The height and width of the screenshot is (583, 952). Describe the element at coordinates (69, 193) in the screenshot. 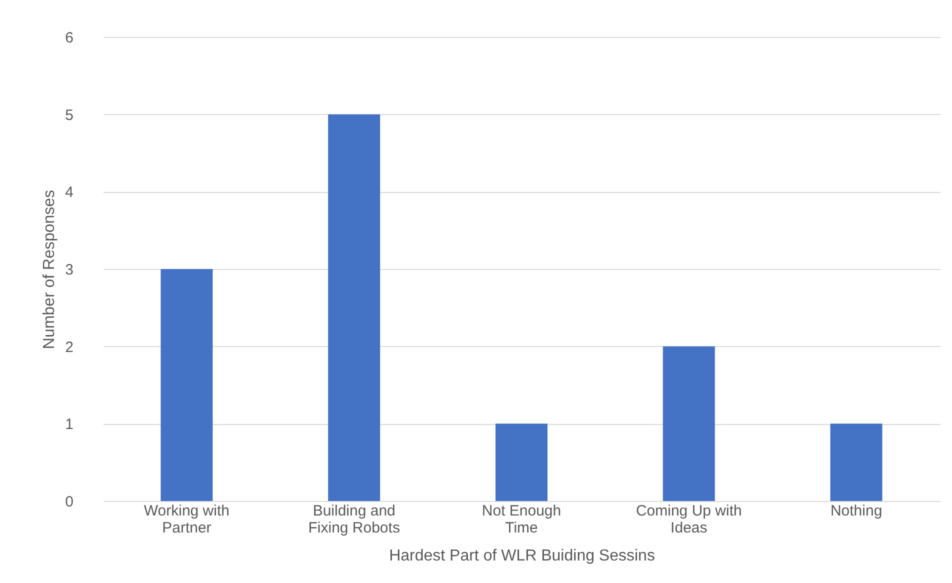

I see `y-tick-label: 4` at that location.